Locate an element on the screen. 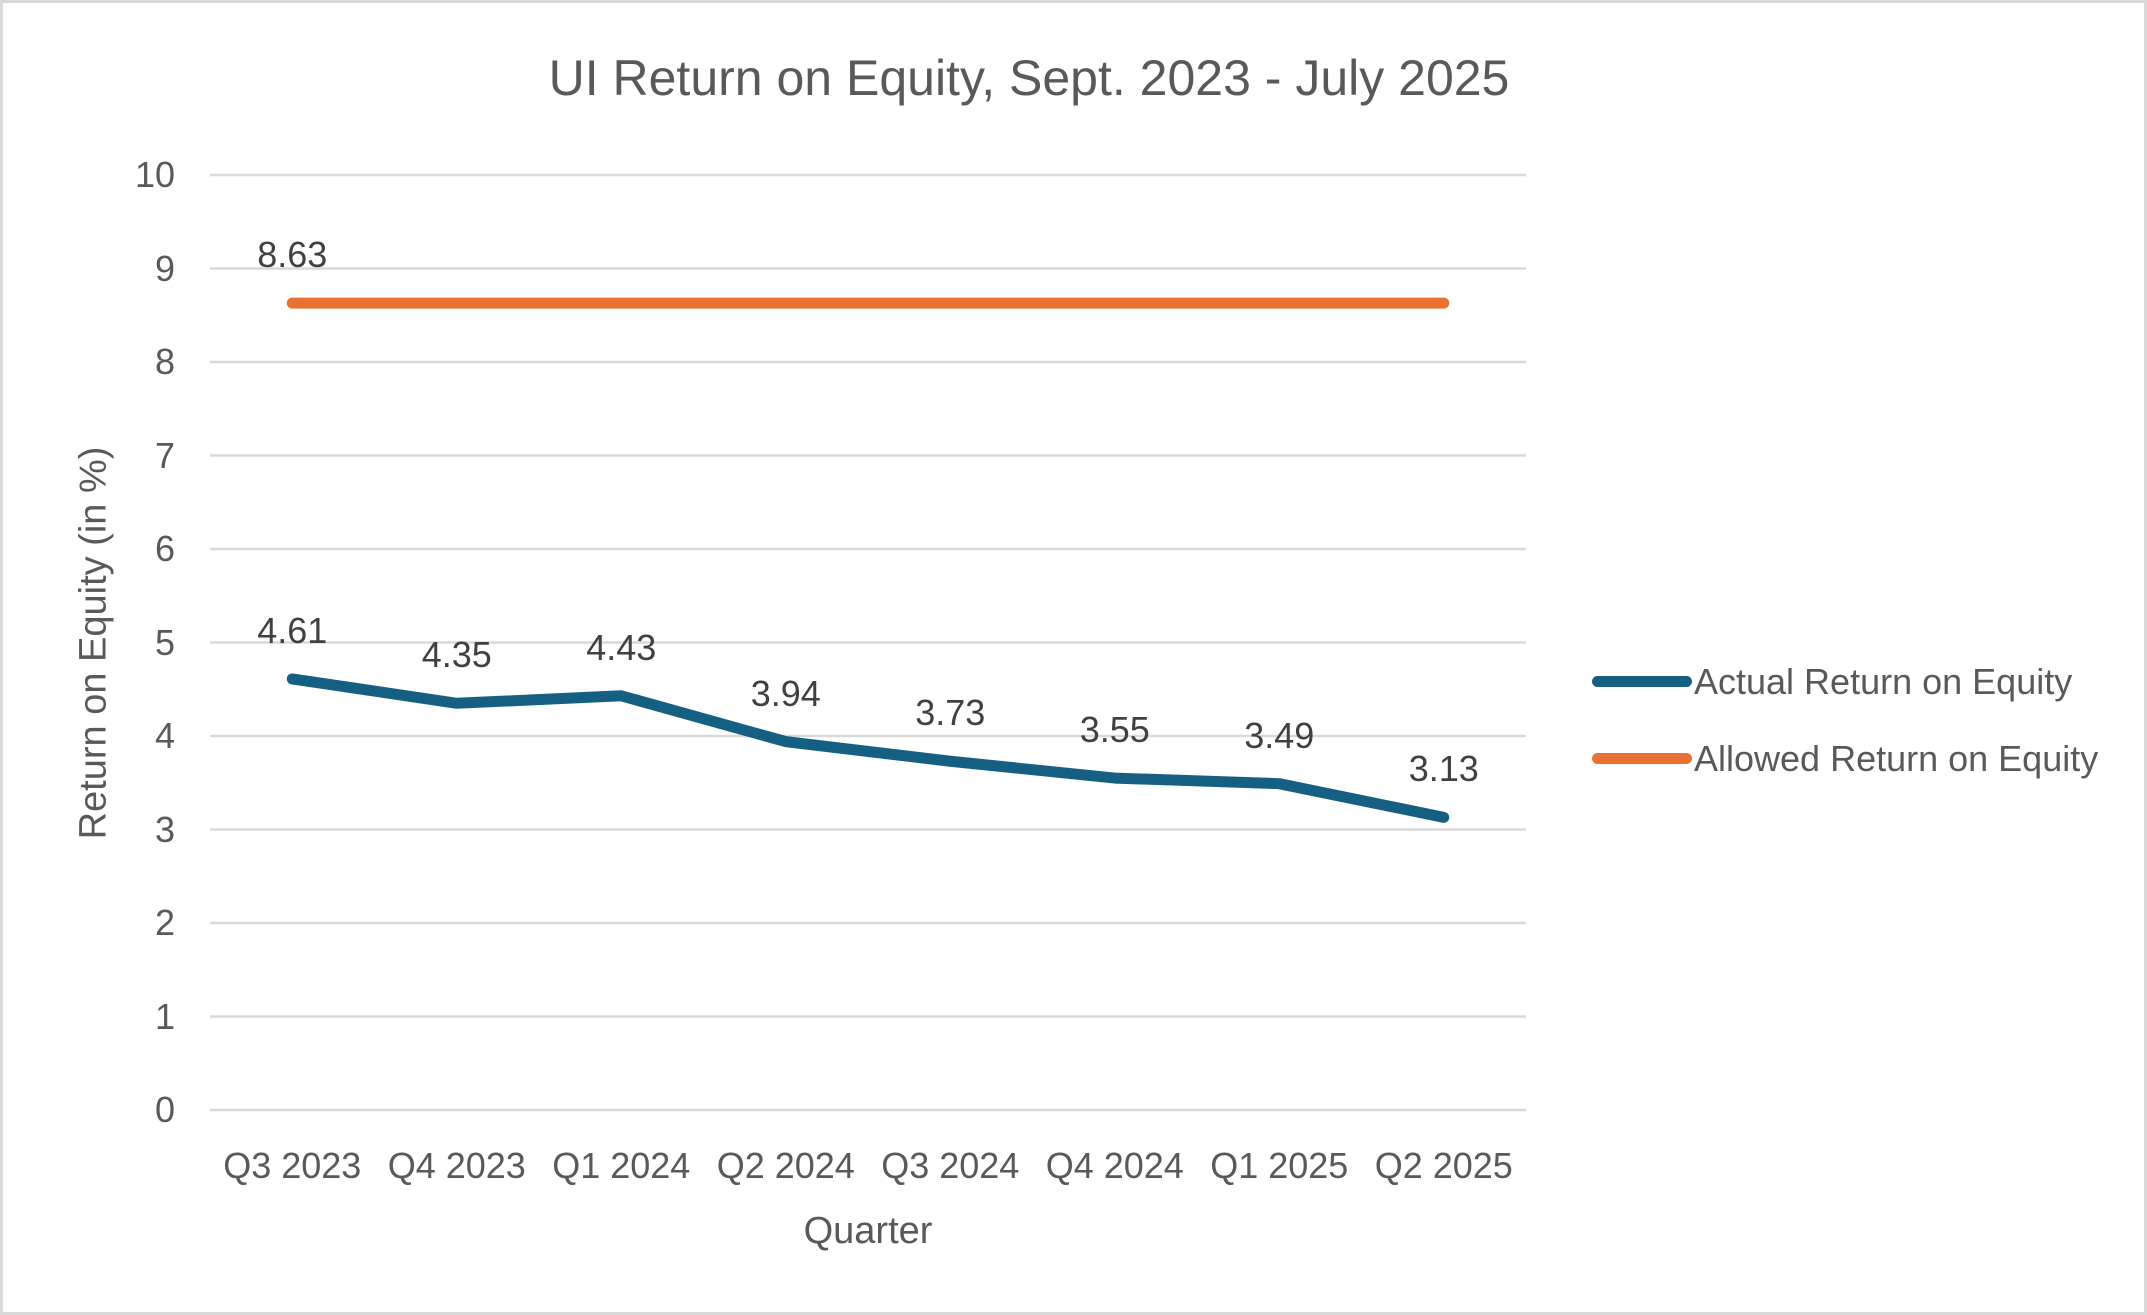 The width and height of the screenshot is (2147, 1315). y-tick-label: 10 is located at coordinates (154, 174).